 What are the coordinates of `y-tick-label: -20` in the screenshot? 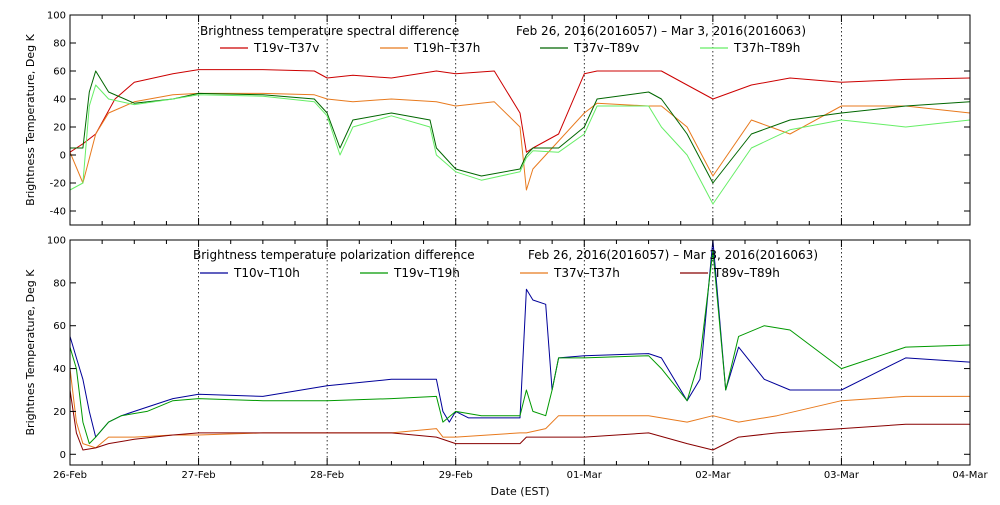 It's located at (58, 184).